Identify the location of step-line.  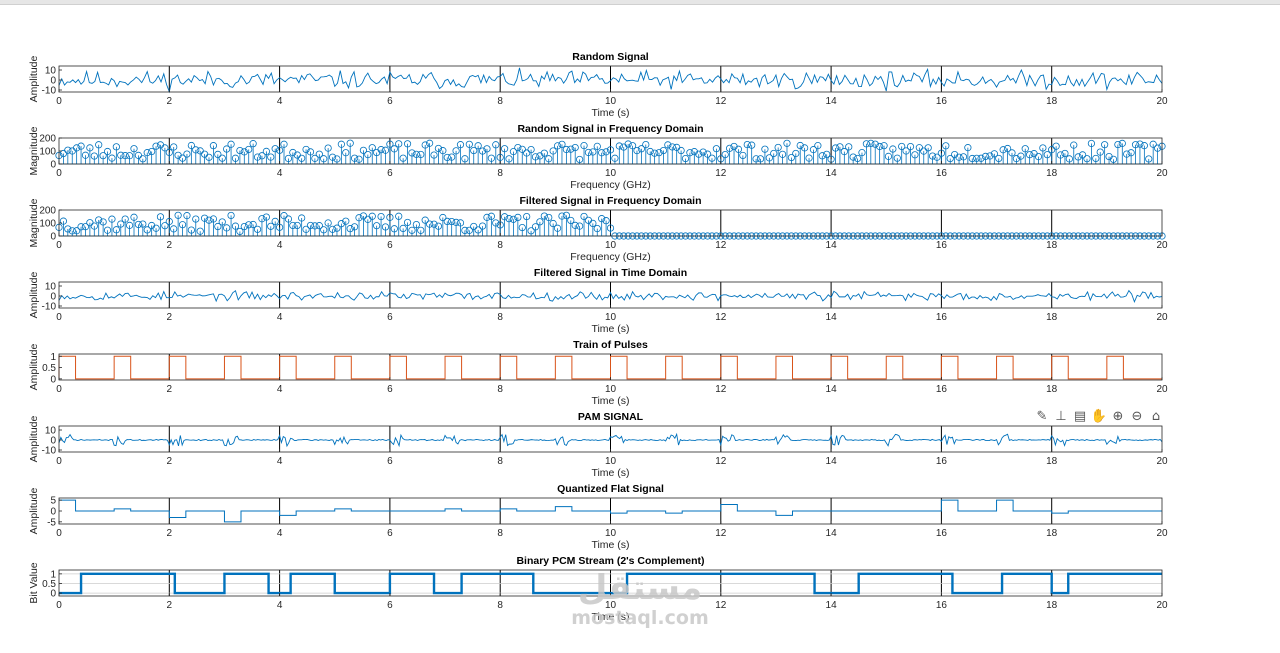
(610, 583).